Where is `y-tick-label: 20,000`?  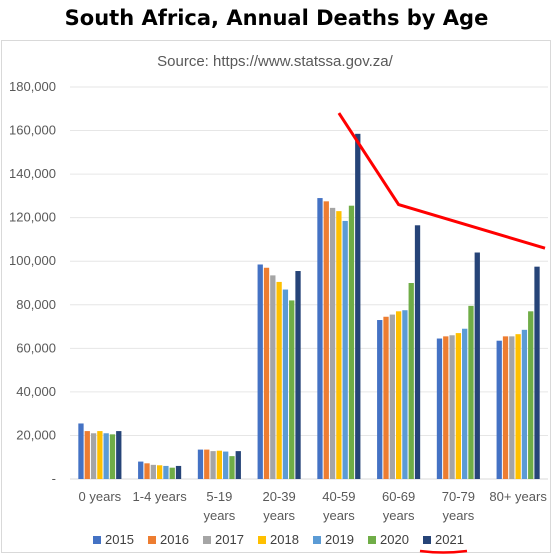
y-tick-label: 20,000 is located at coordinates (36, 434).